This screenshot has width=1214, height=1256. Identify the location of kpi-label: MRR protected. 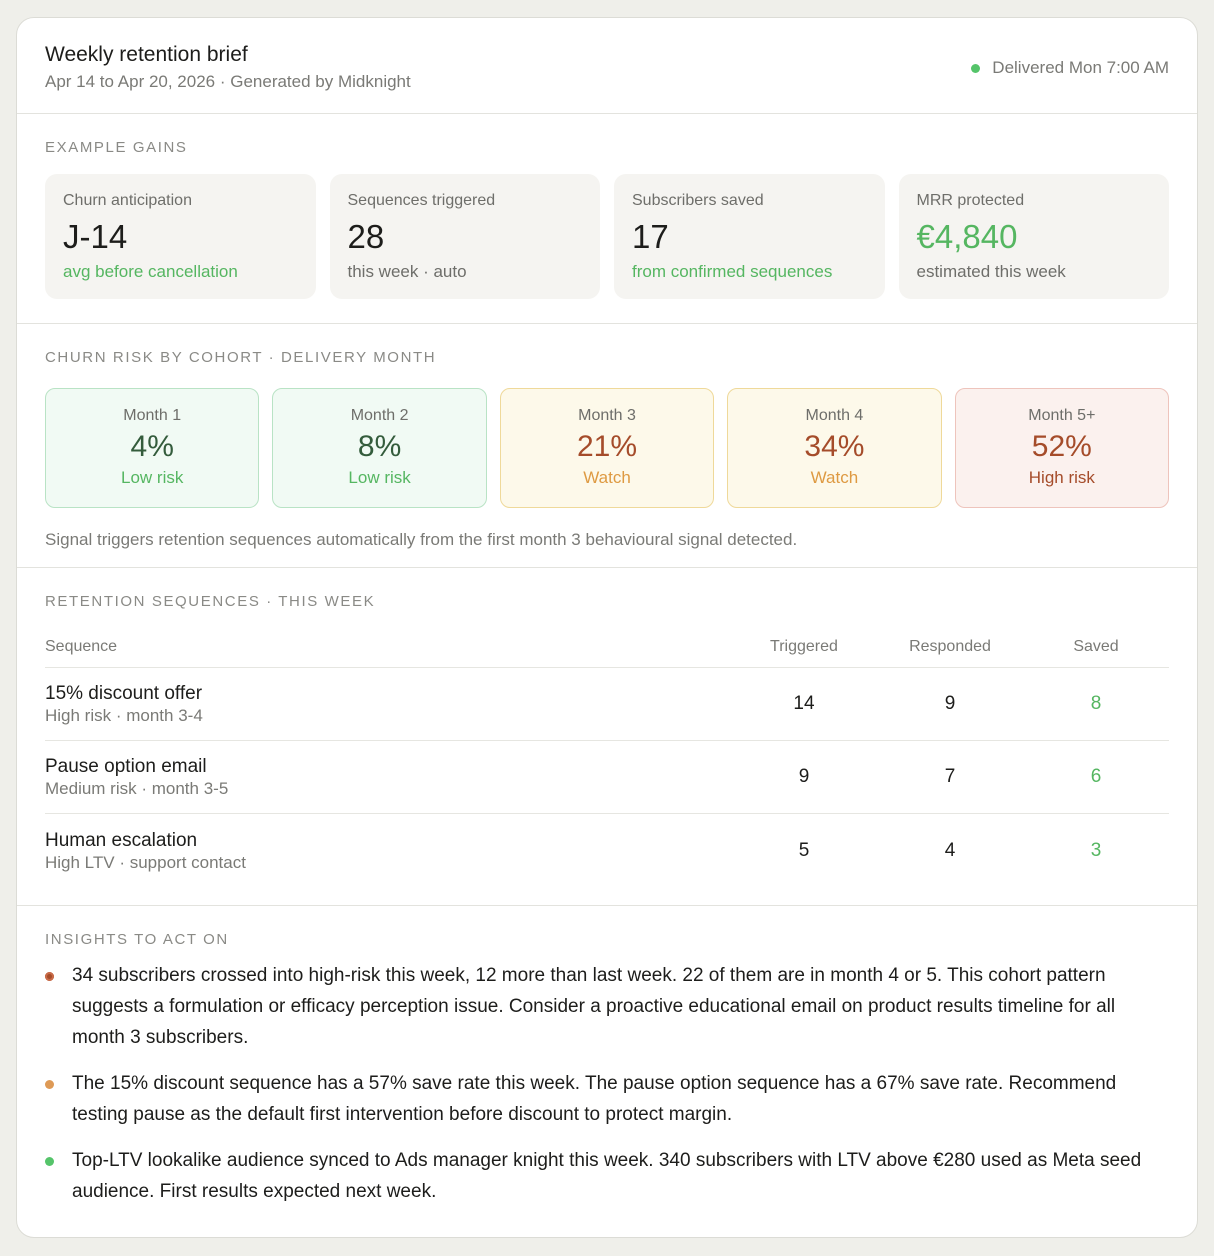
(970, 200).